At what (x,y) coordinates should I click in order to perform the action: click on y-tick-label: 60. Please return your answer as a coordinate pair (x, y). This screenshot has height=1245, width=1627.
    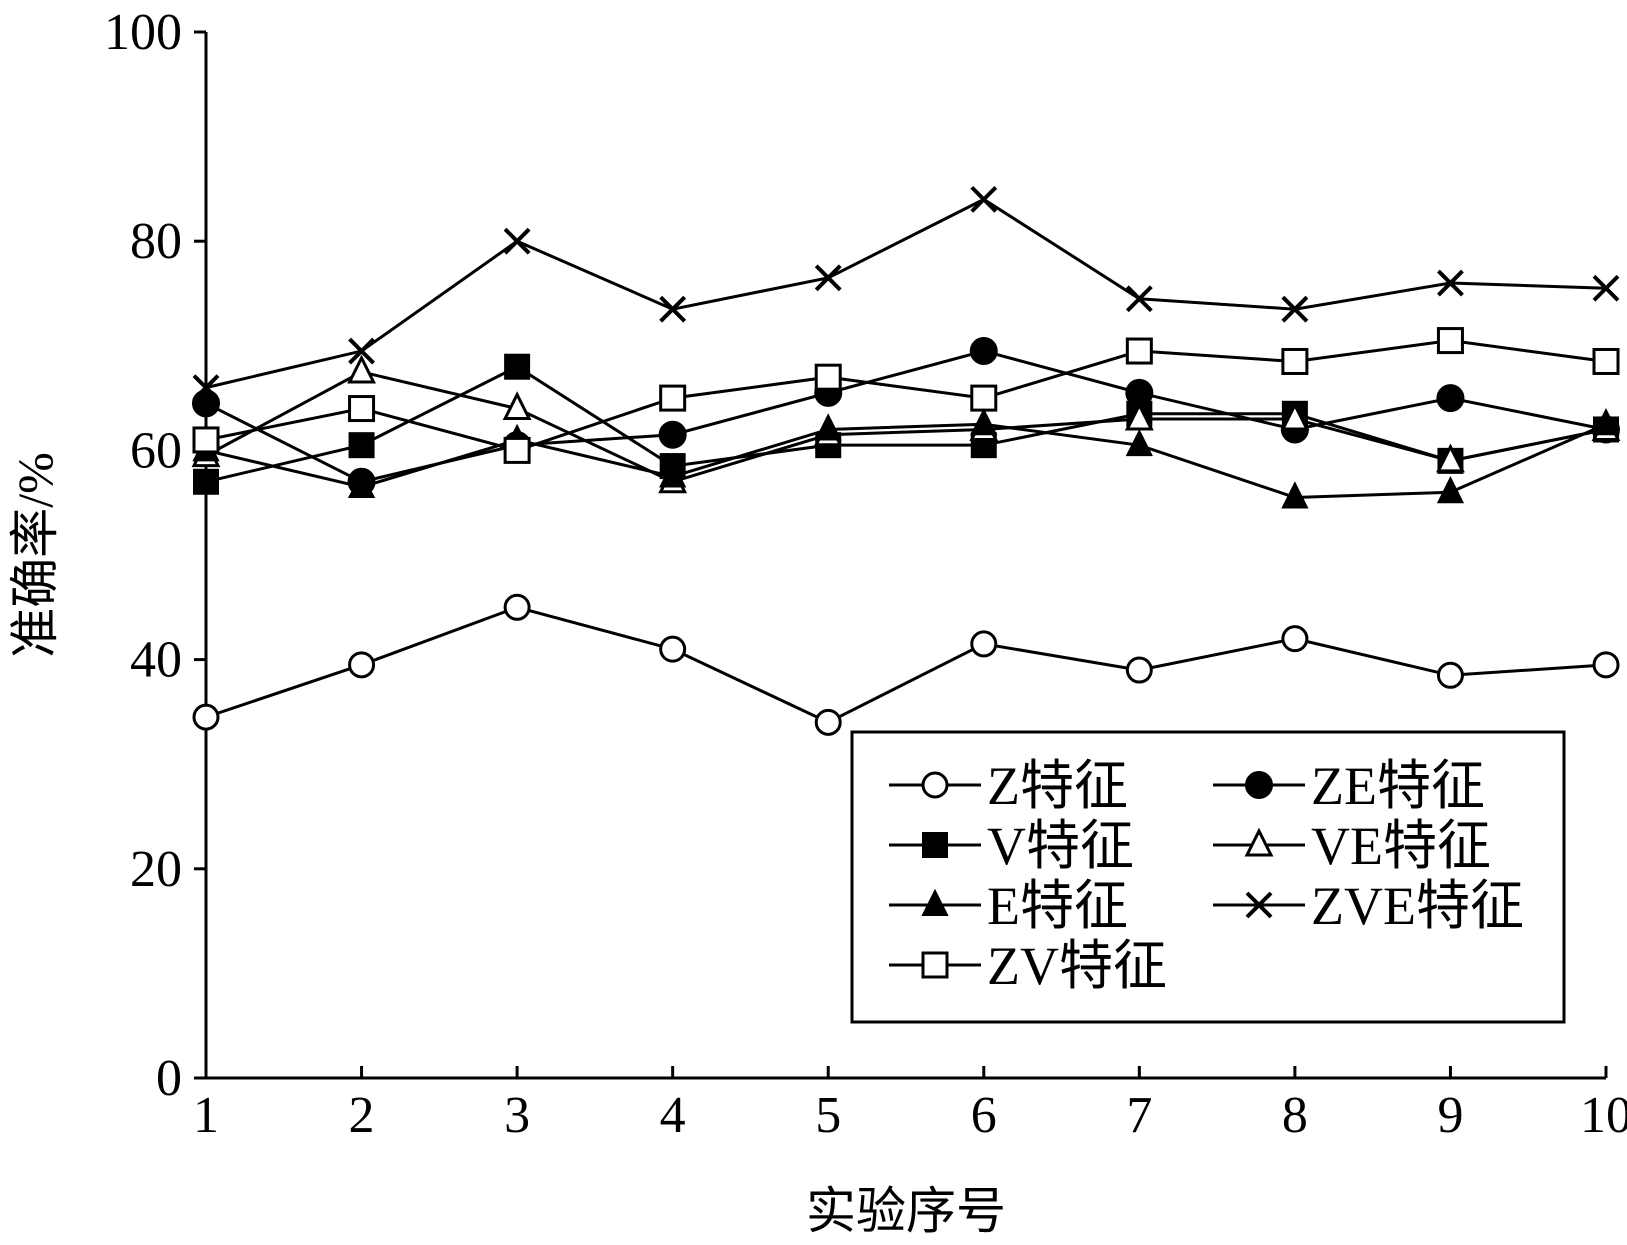
    Looking at the image, I should click on (156, 450).